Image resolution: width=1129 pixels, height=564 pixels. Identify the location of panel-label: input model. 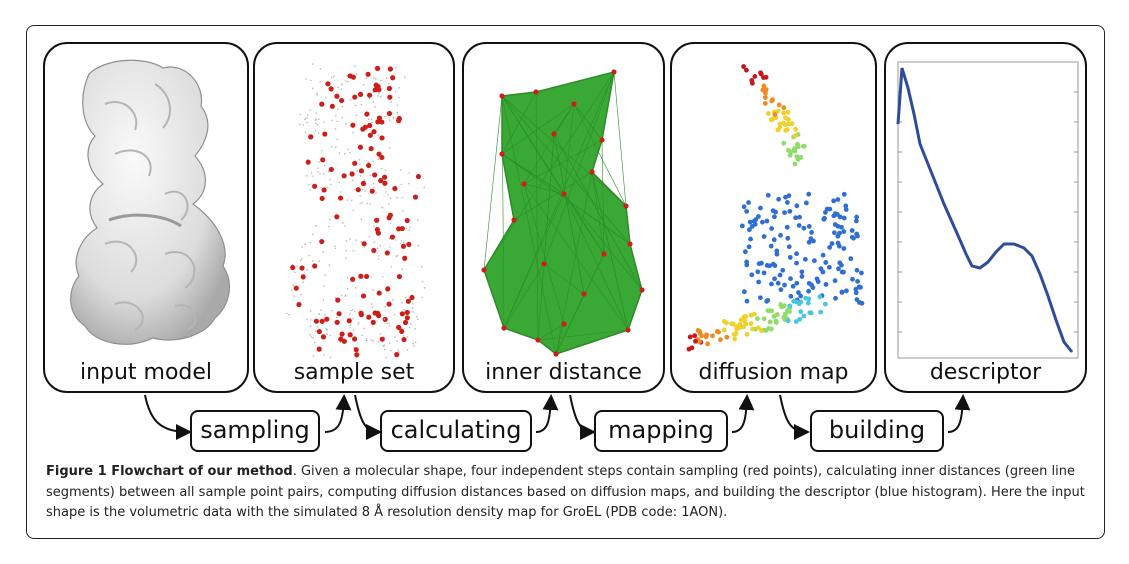
(146, 372).